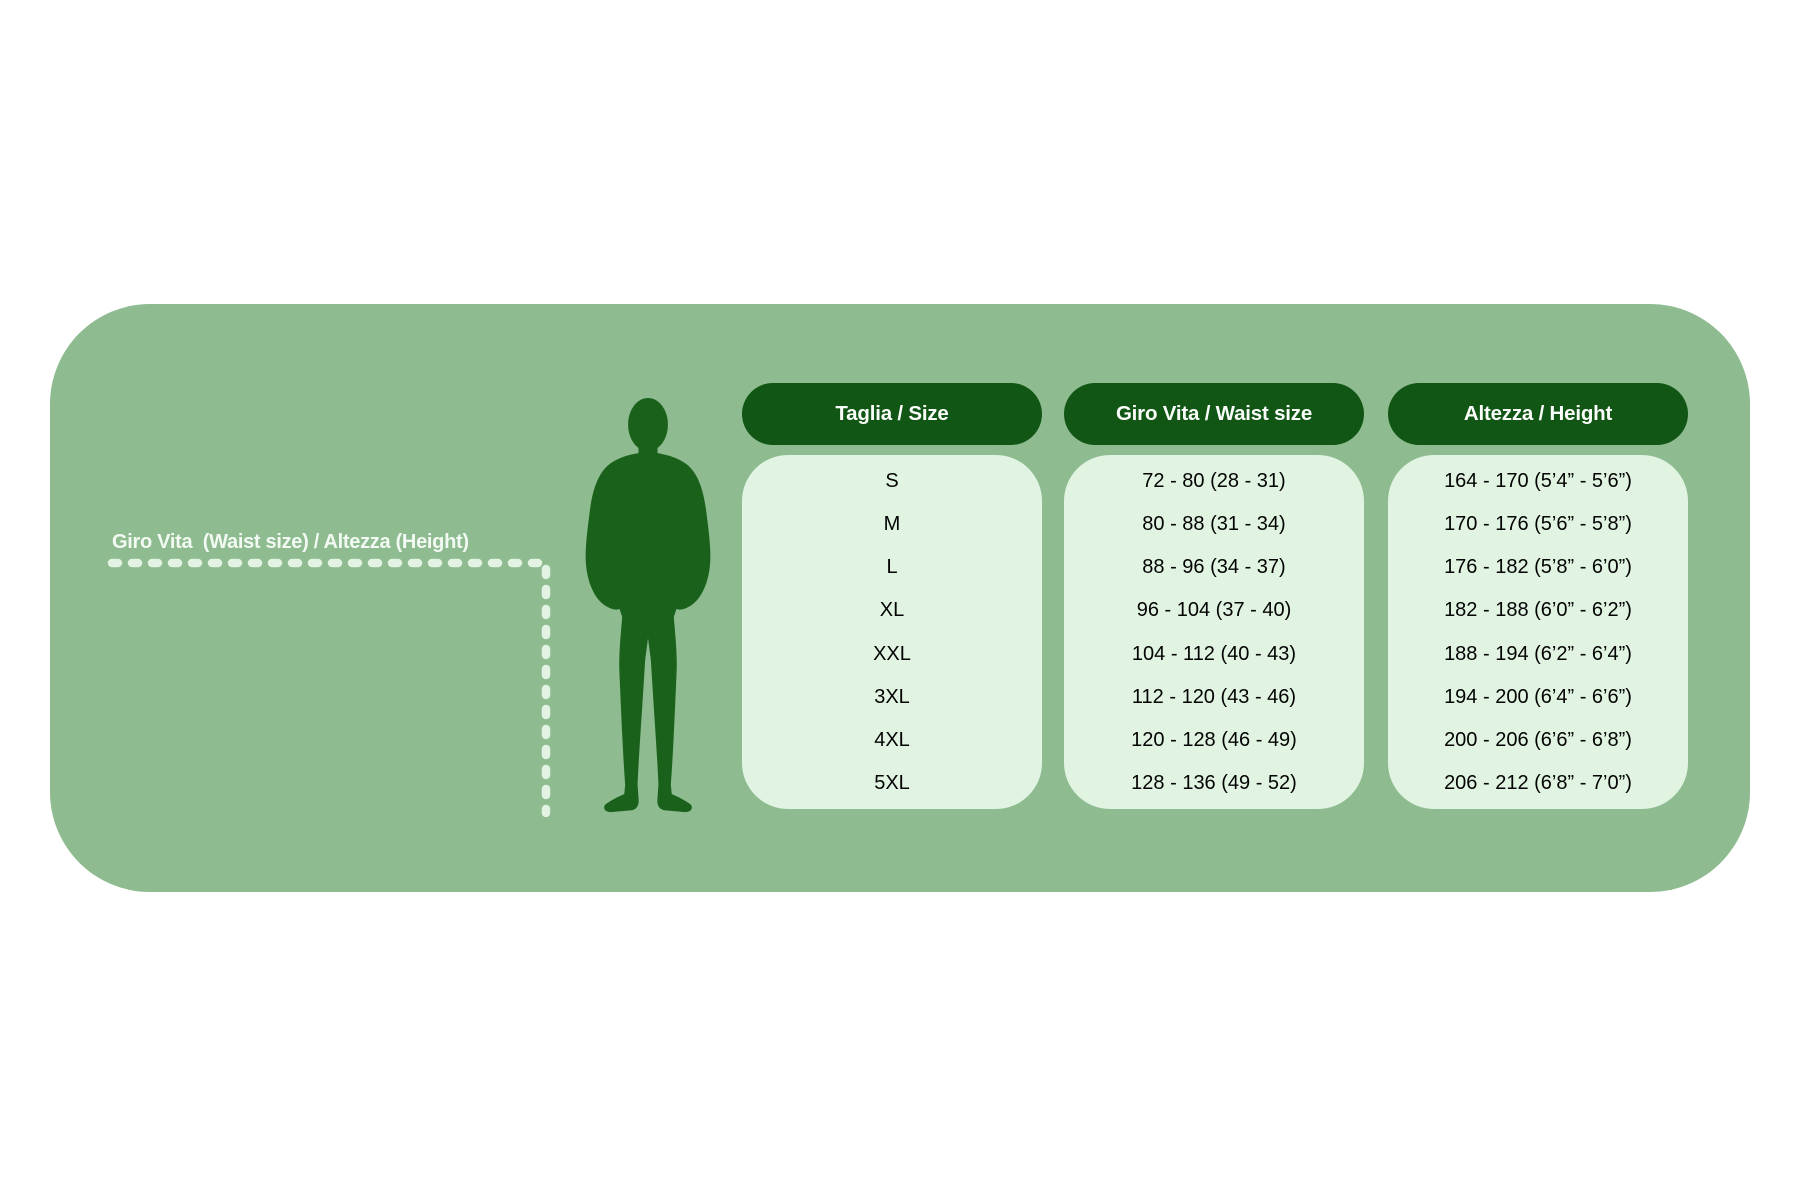 The width and height of the screenshot is (1800, 1200). I want to click on height-cell: 188 - 194 (6’2” - 6’4”), so click(1538, 653).